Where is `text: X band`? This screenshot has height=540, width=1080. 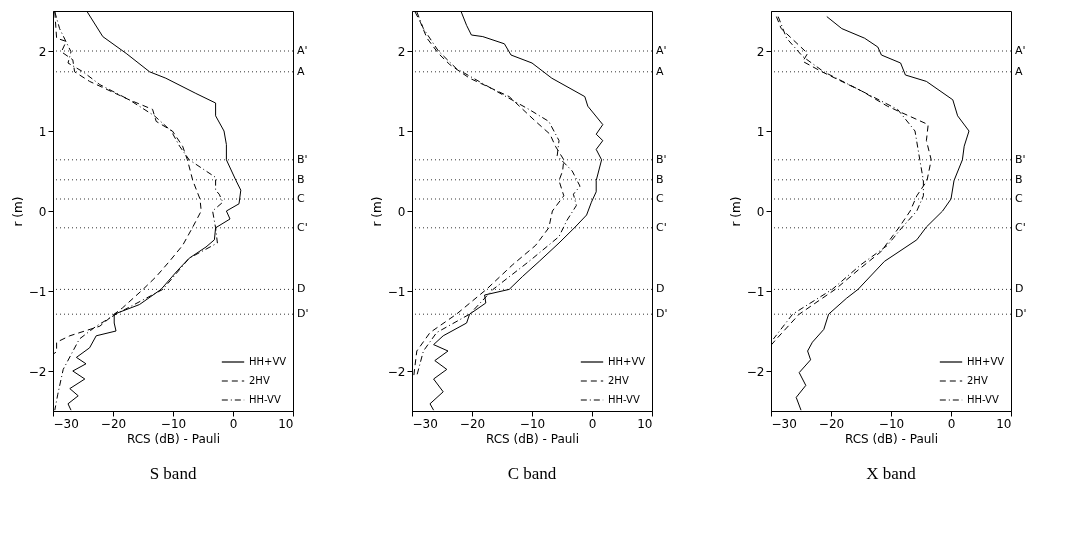
text: X band is located at coordinates (891, 473).